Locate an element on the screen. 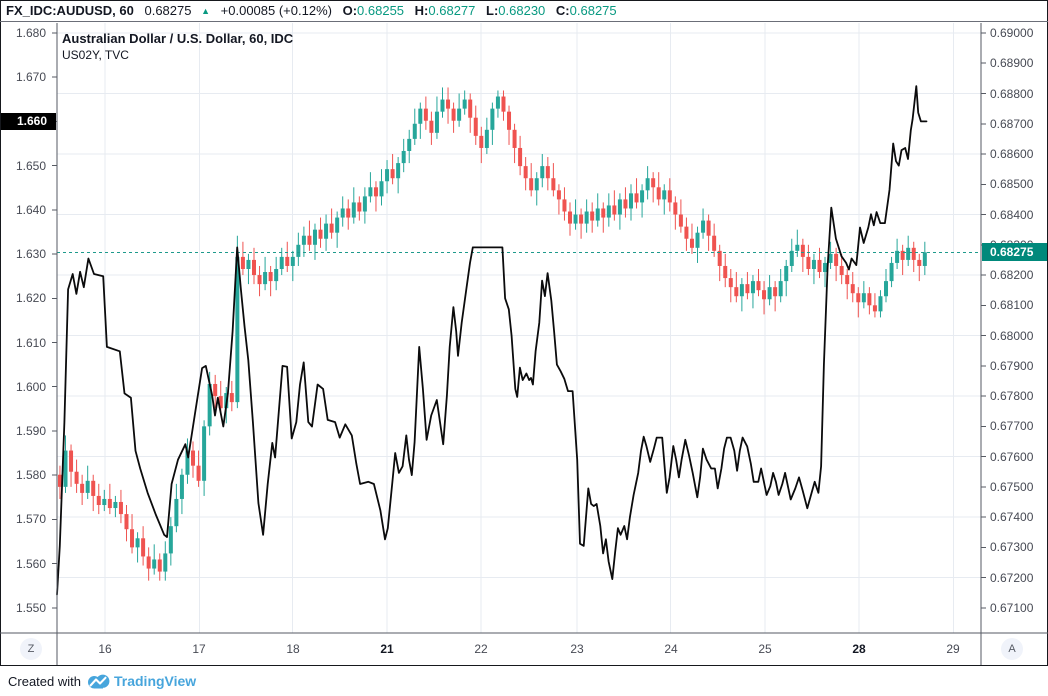 The width and height of the screenshot is (1048, 696). right-axis-tick: 0.69000 is located at coordinates (1012, 33).